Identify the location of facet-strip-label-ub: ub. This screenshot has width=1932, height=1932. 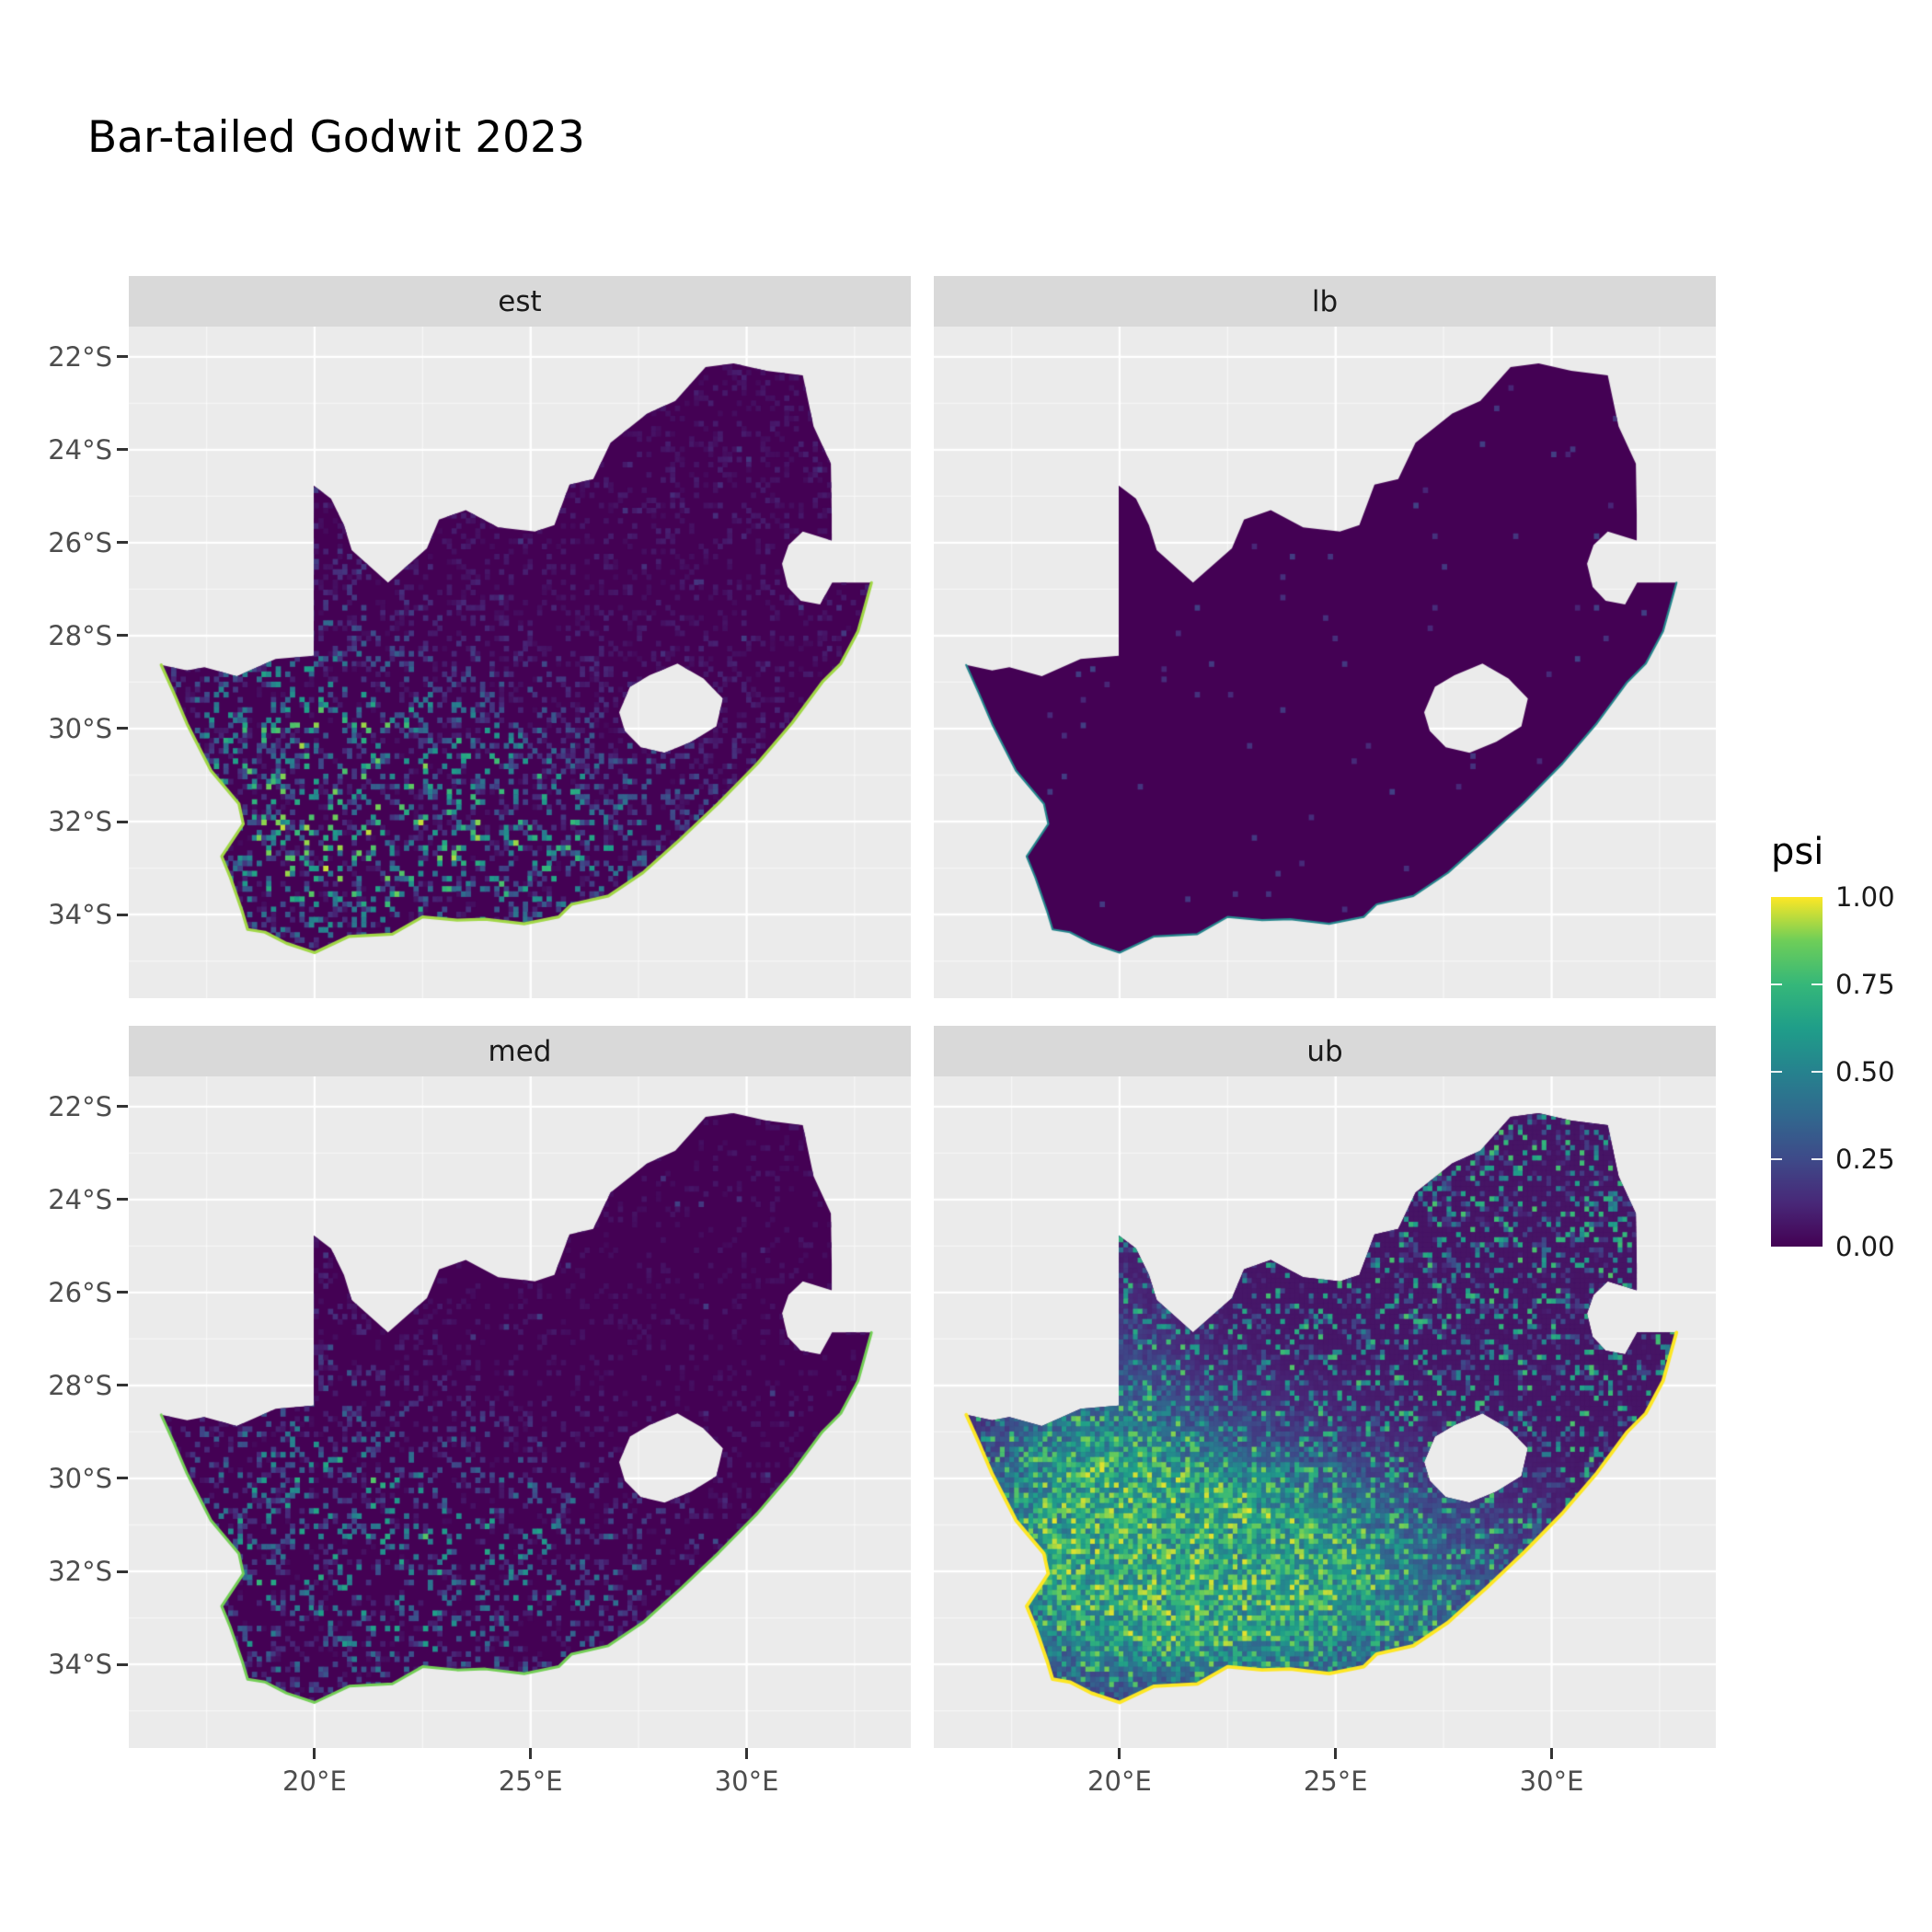
(1324, 1051).